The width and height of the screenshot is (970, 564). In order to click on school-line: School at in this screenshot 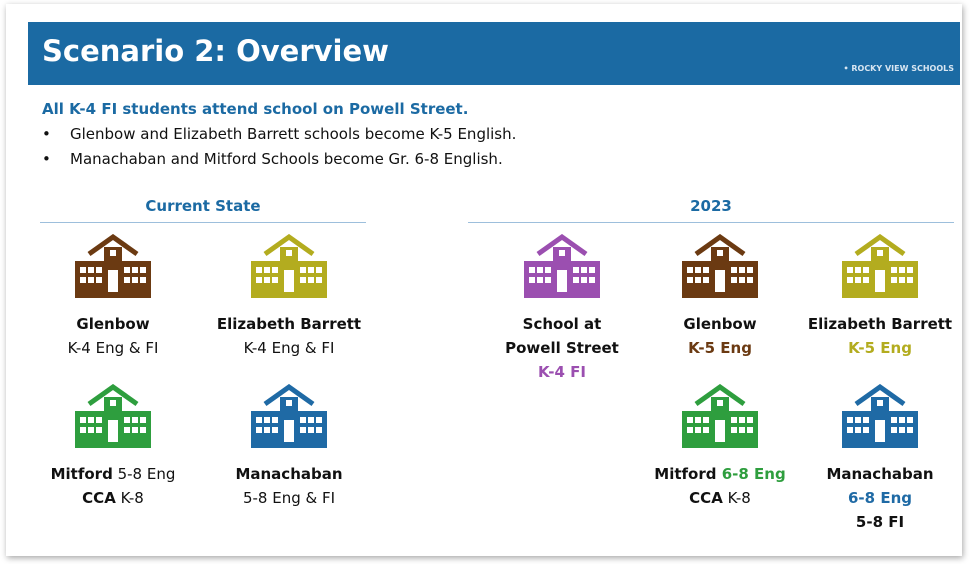, I will do `click(562, 324)`.